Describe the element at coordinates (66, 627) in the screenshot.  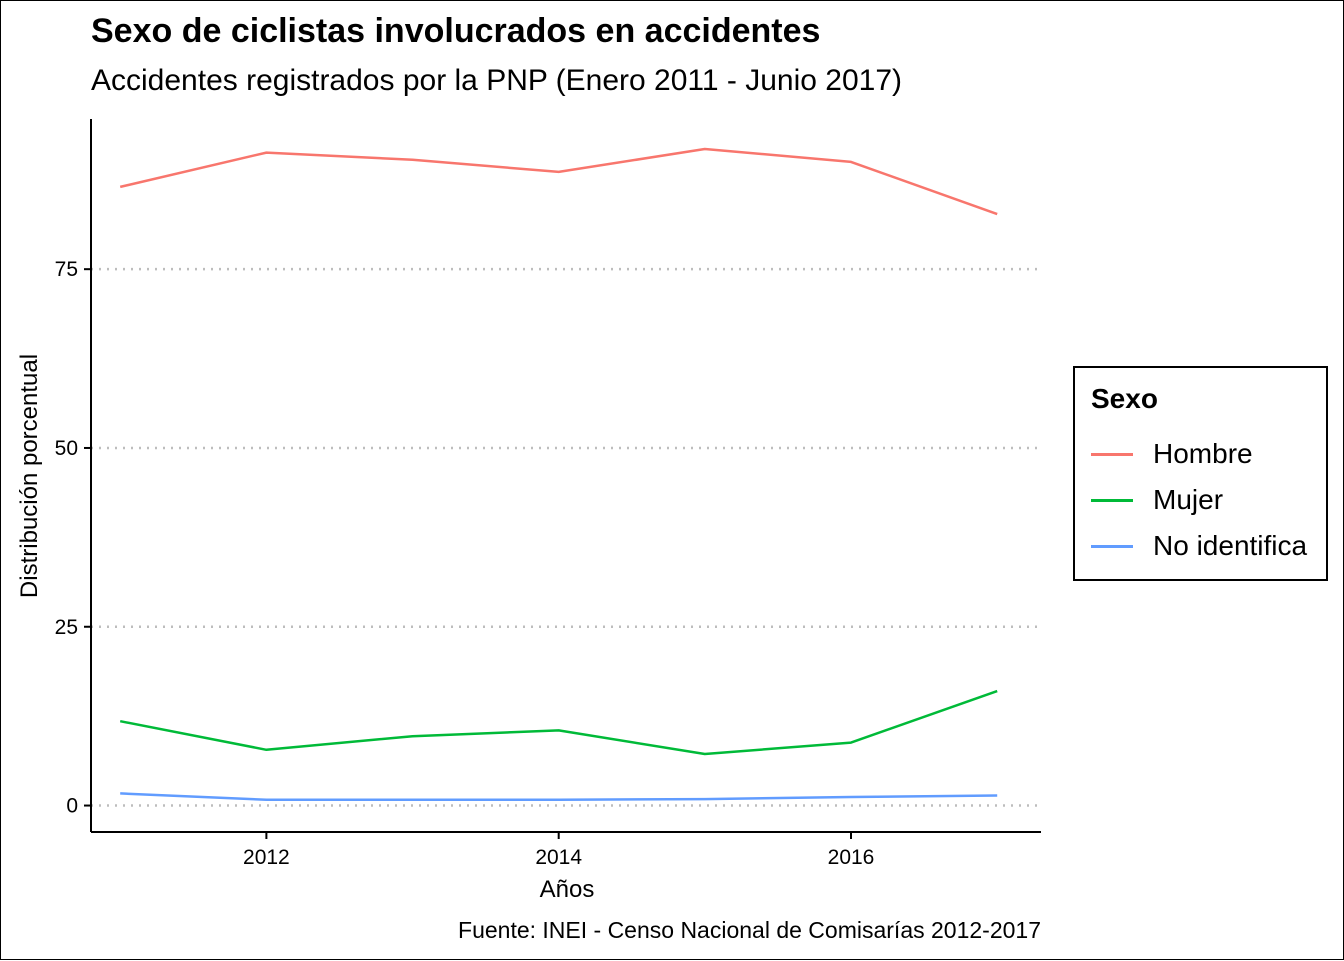
I see `y-tick-label-25: 25` at that location.